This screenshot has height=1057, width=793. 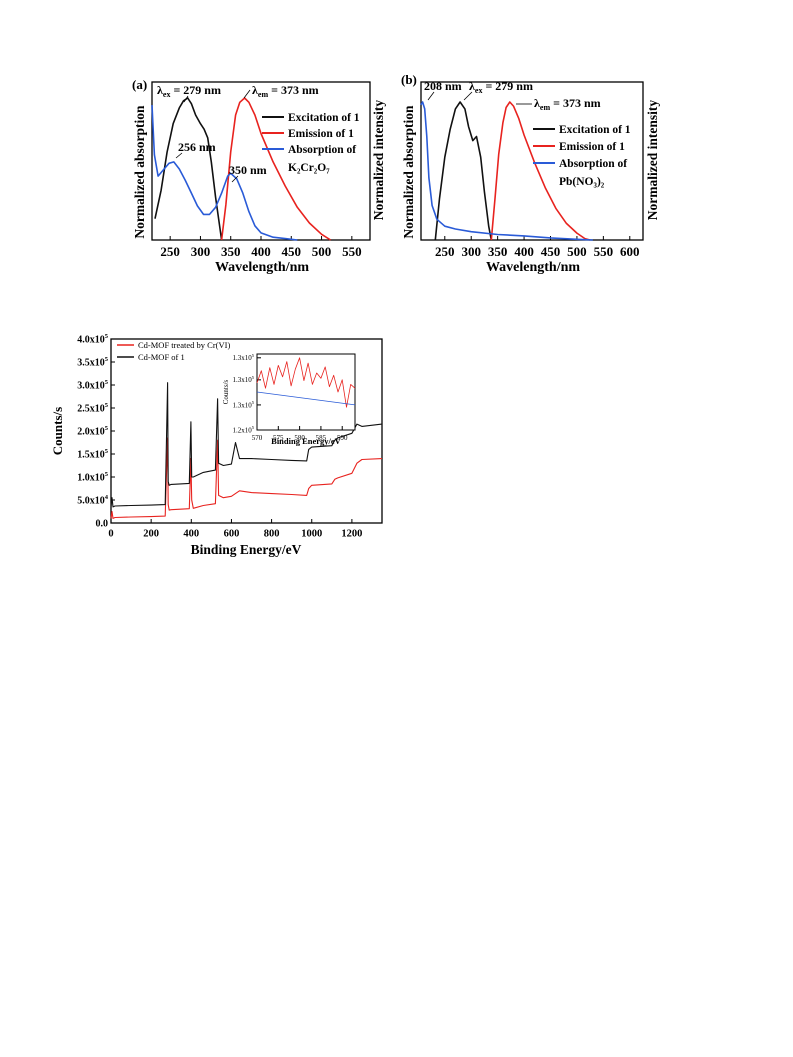 I want to click on panel-a-xtick-label: 400, so click(x=261, y=251).